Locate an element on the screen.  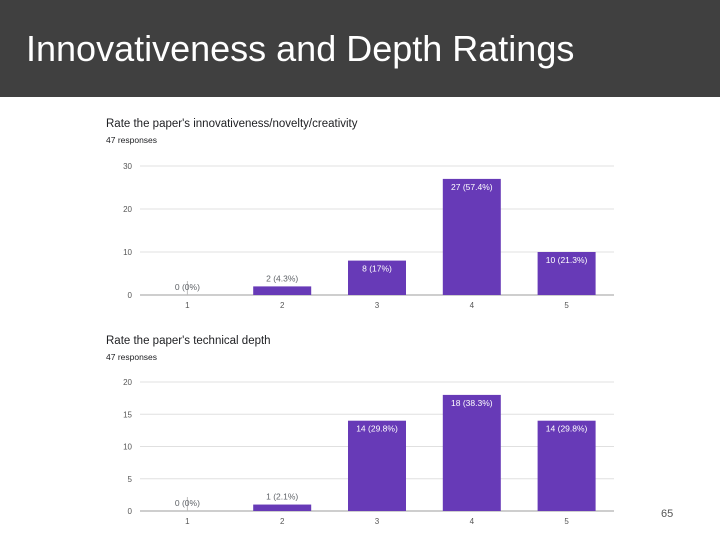
data-label: 27 (57.4%) is located at coordinates (472, 187).